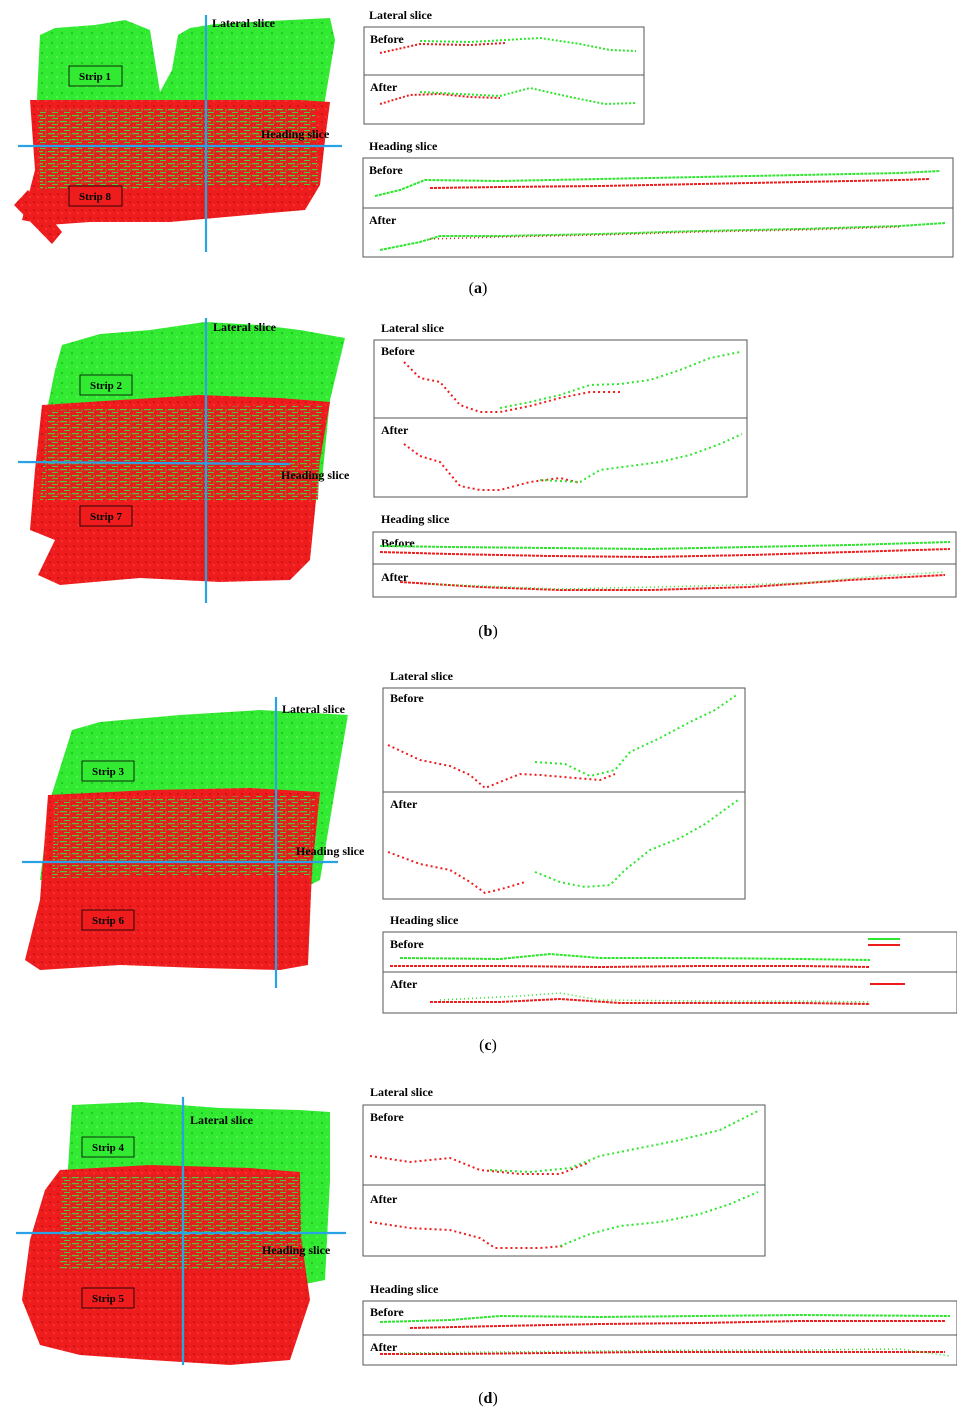  What do you see at coordinates (528, 96) in the screenshot?
I see `lateral-after-green-a` at bounding box center [528, 96].